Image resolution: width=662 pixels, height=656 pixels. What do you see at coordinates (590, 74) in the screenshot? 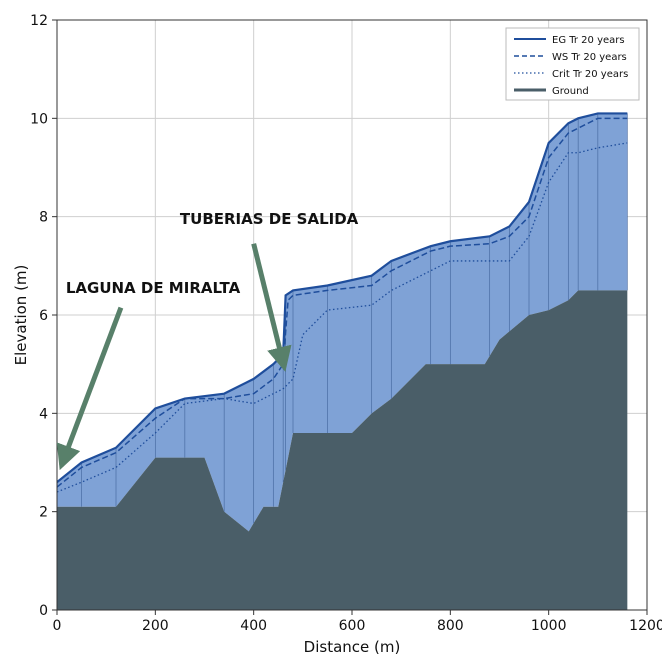
I see `legend-label: Crit Tr 20 years` at bounding box center [590, 74].